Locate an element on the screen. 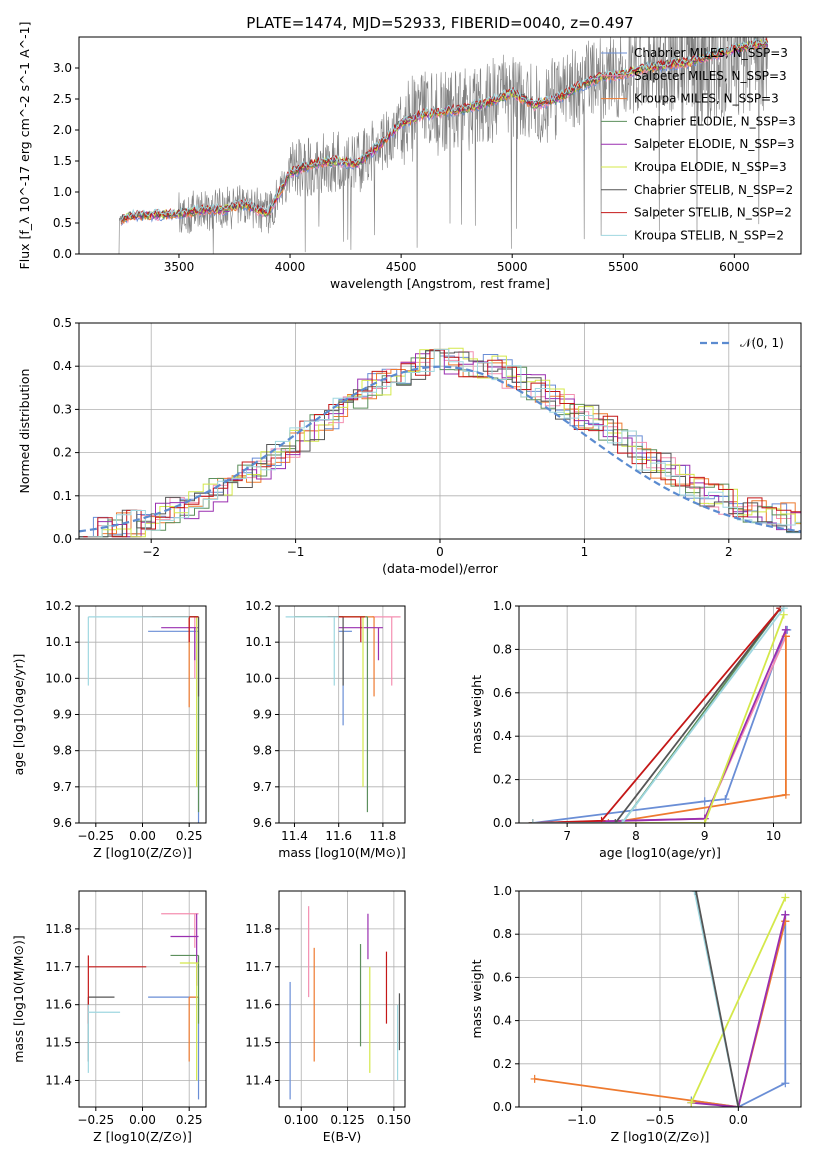 The width and height of the screenshot is (819, 1170). y-tick-label: 10.0 is located at coordinates (58, 678).